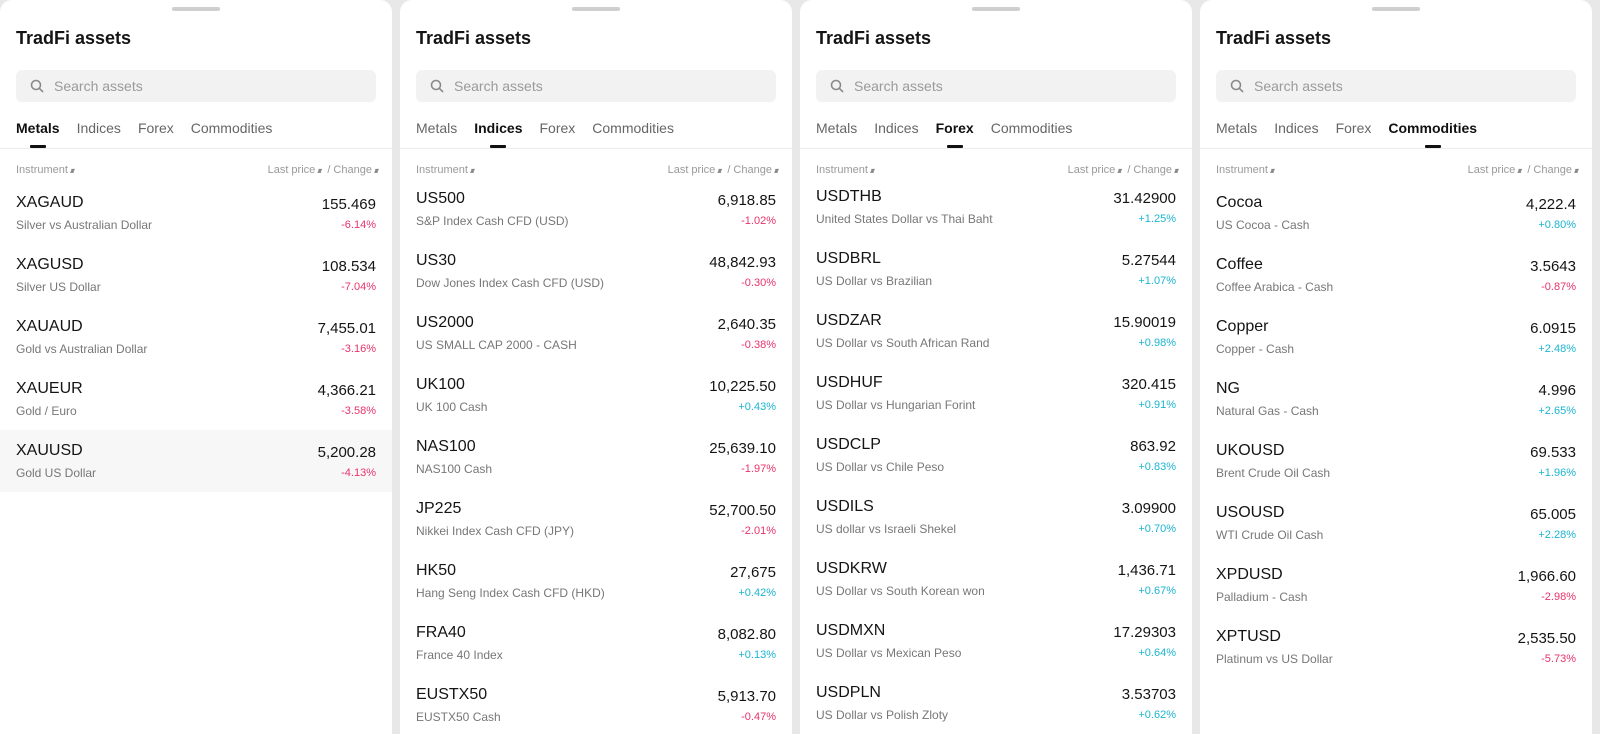  What do you see at coordinates (1396, 461) in the screenshot?
I see `asset-row: UKOUSD Brent Crude Oil Cash 69.533 +1.96%` at bounding box center [1396, 461].